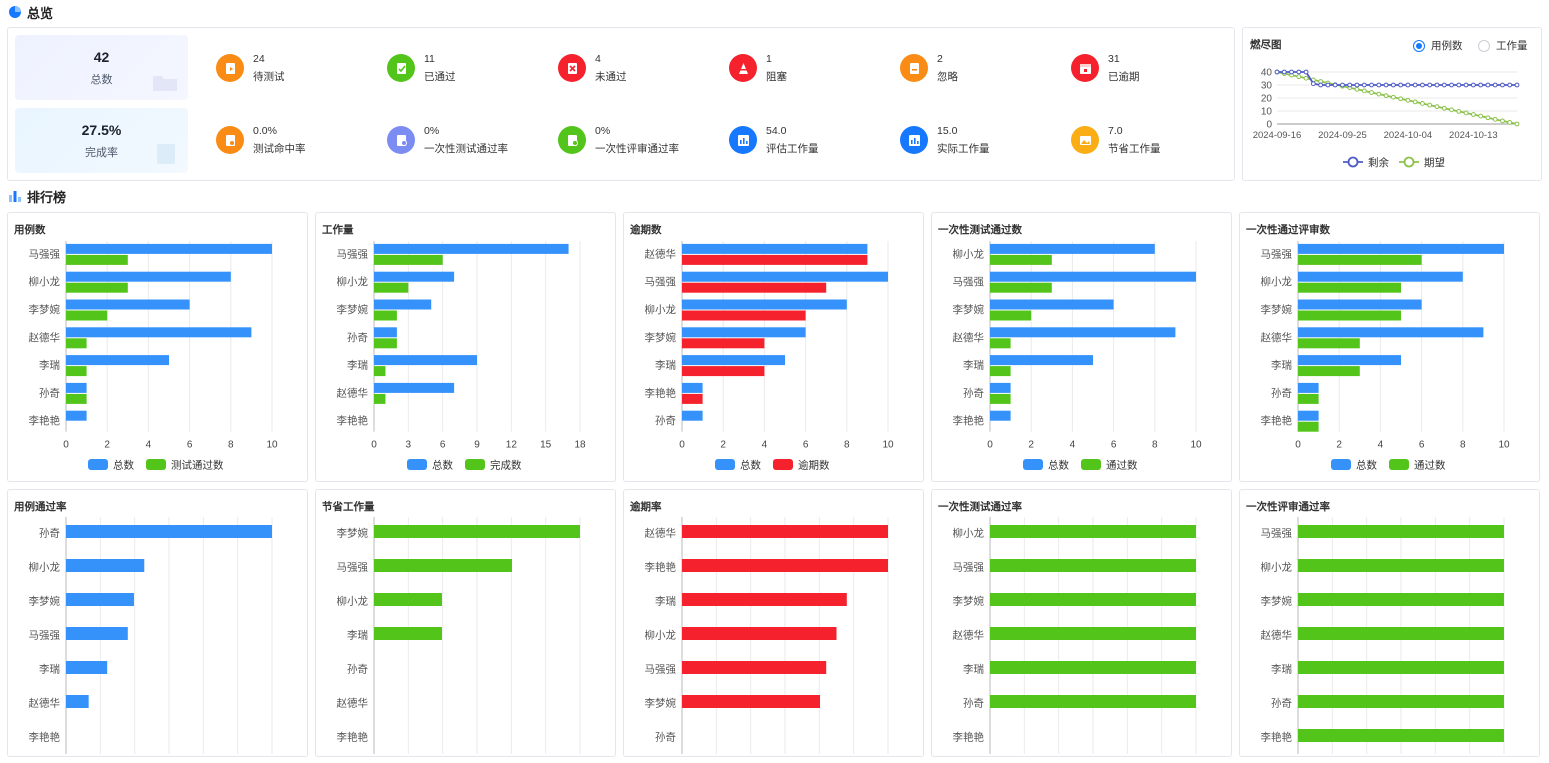  I want to click on legend-label: 测试通过数, so click(197, 465).